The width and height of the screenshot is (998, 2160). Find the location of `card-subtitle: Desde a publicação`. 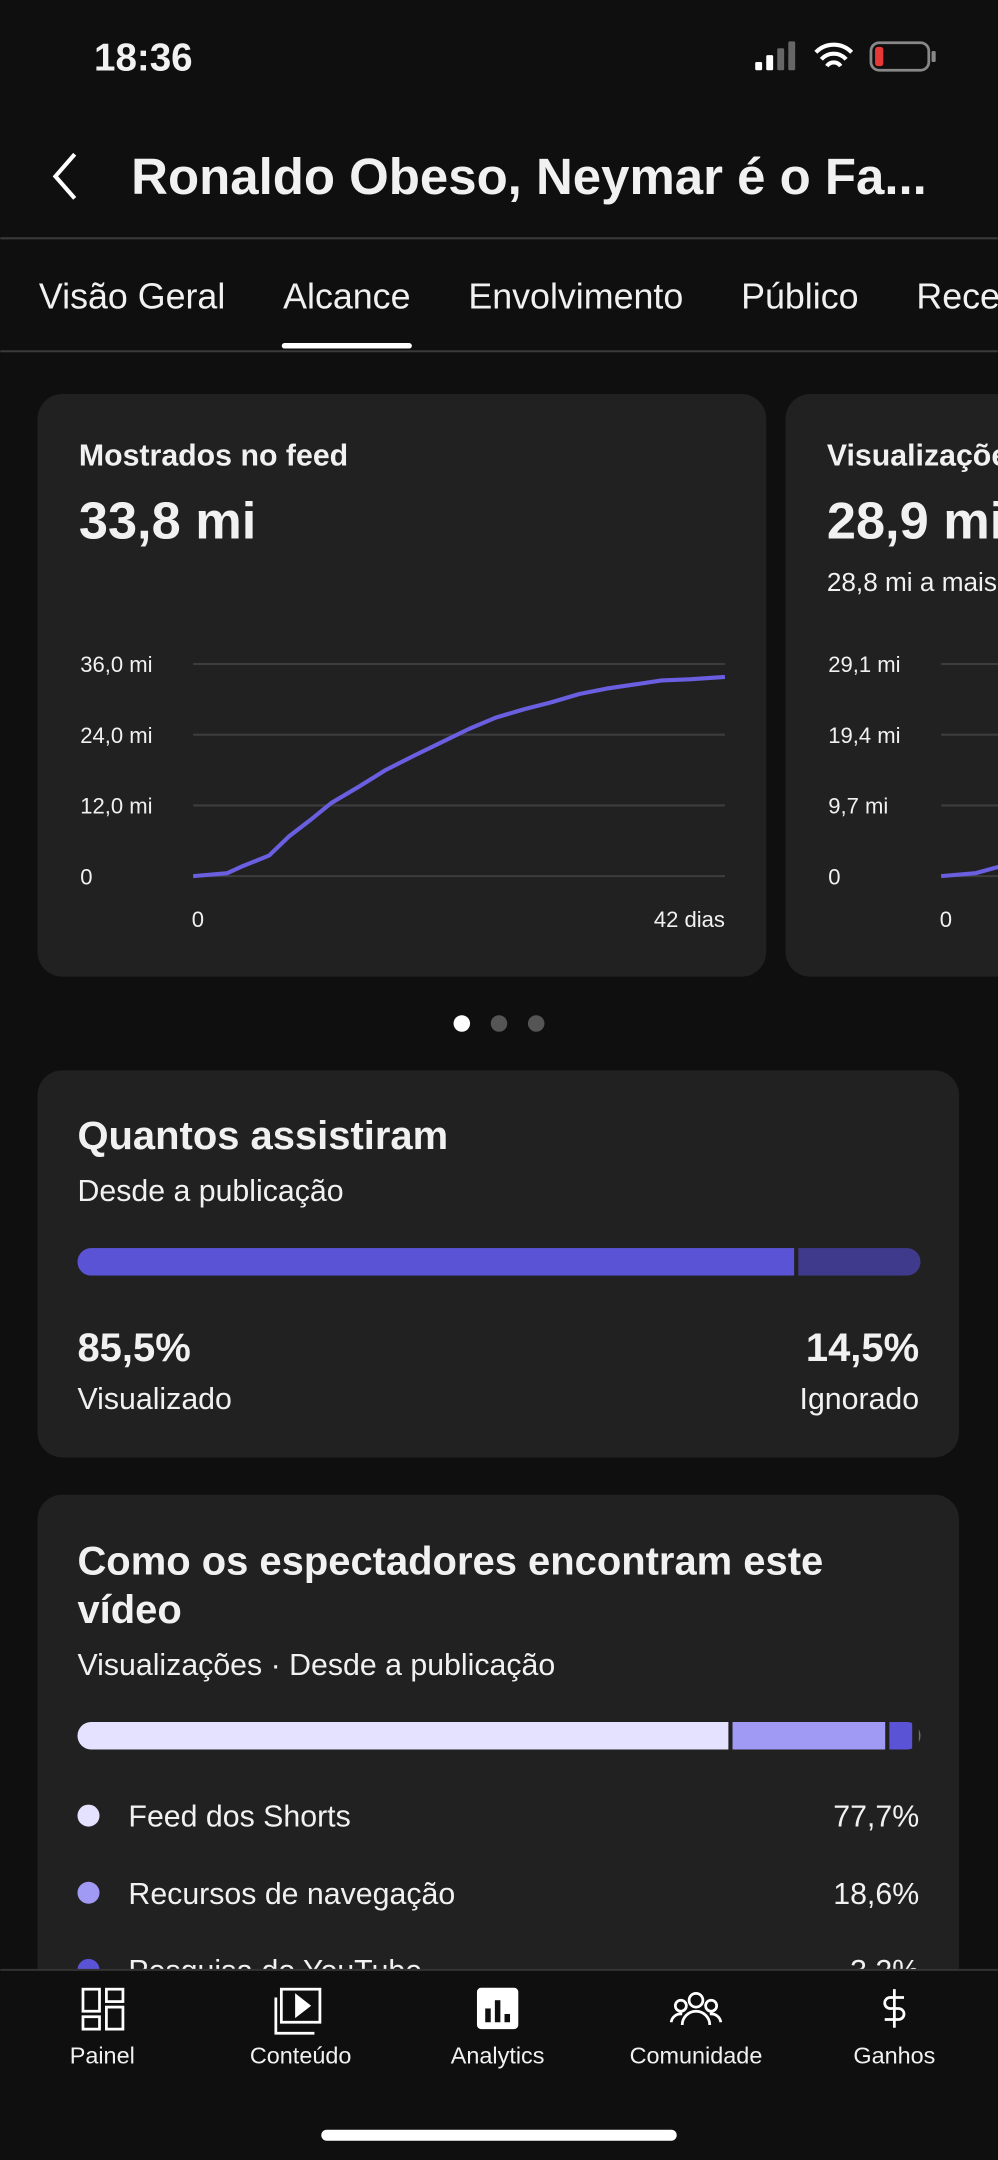

card-subtitle: Desde a publicação is located at coordinates (210, 1191).